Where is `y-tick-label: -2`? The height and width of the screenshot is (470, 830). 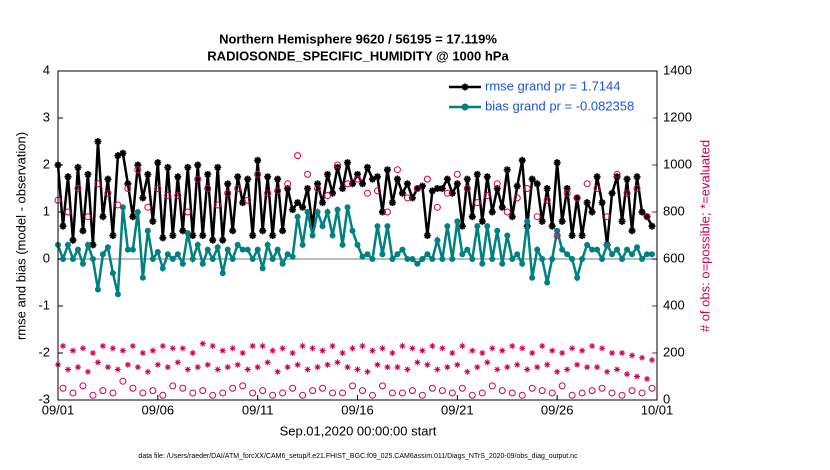
y-tick-label: -2 is located at coordinates (44, 351).